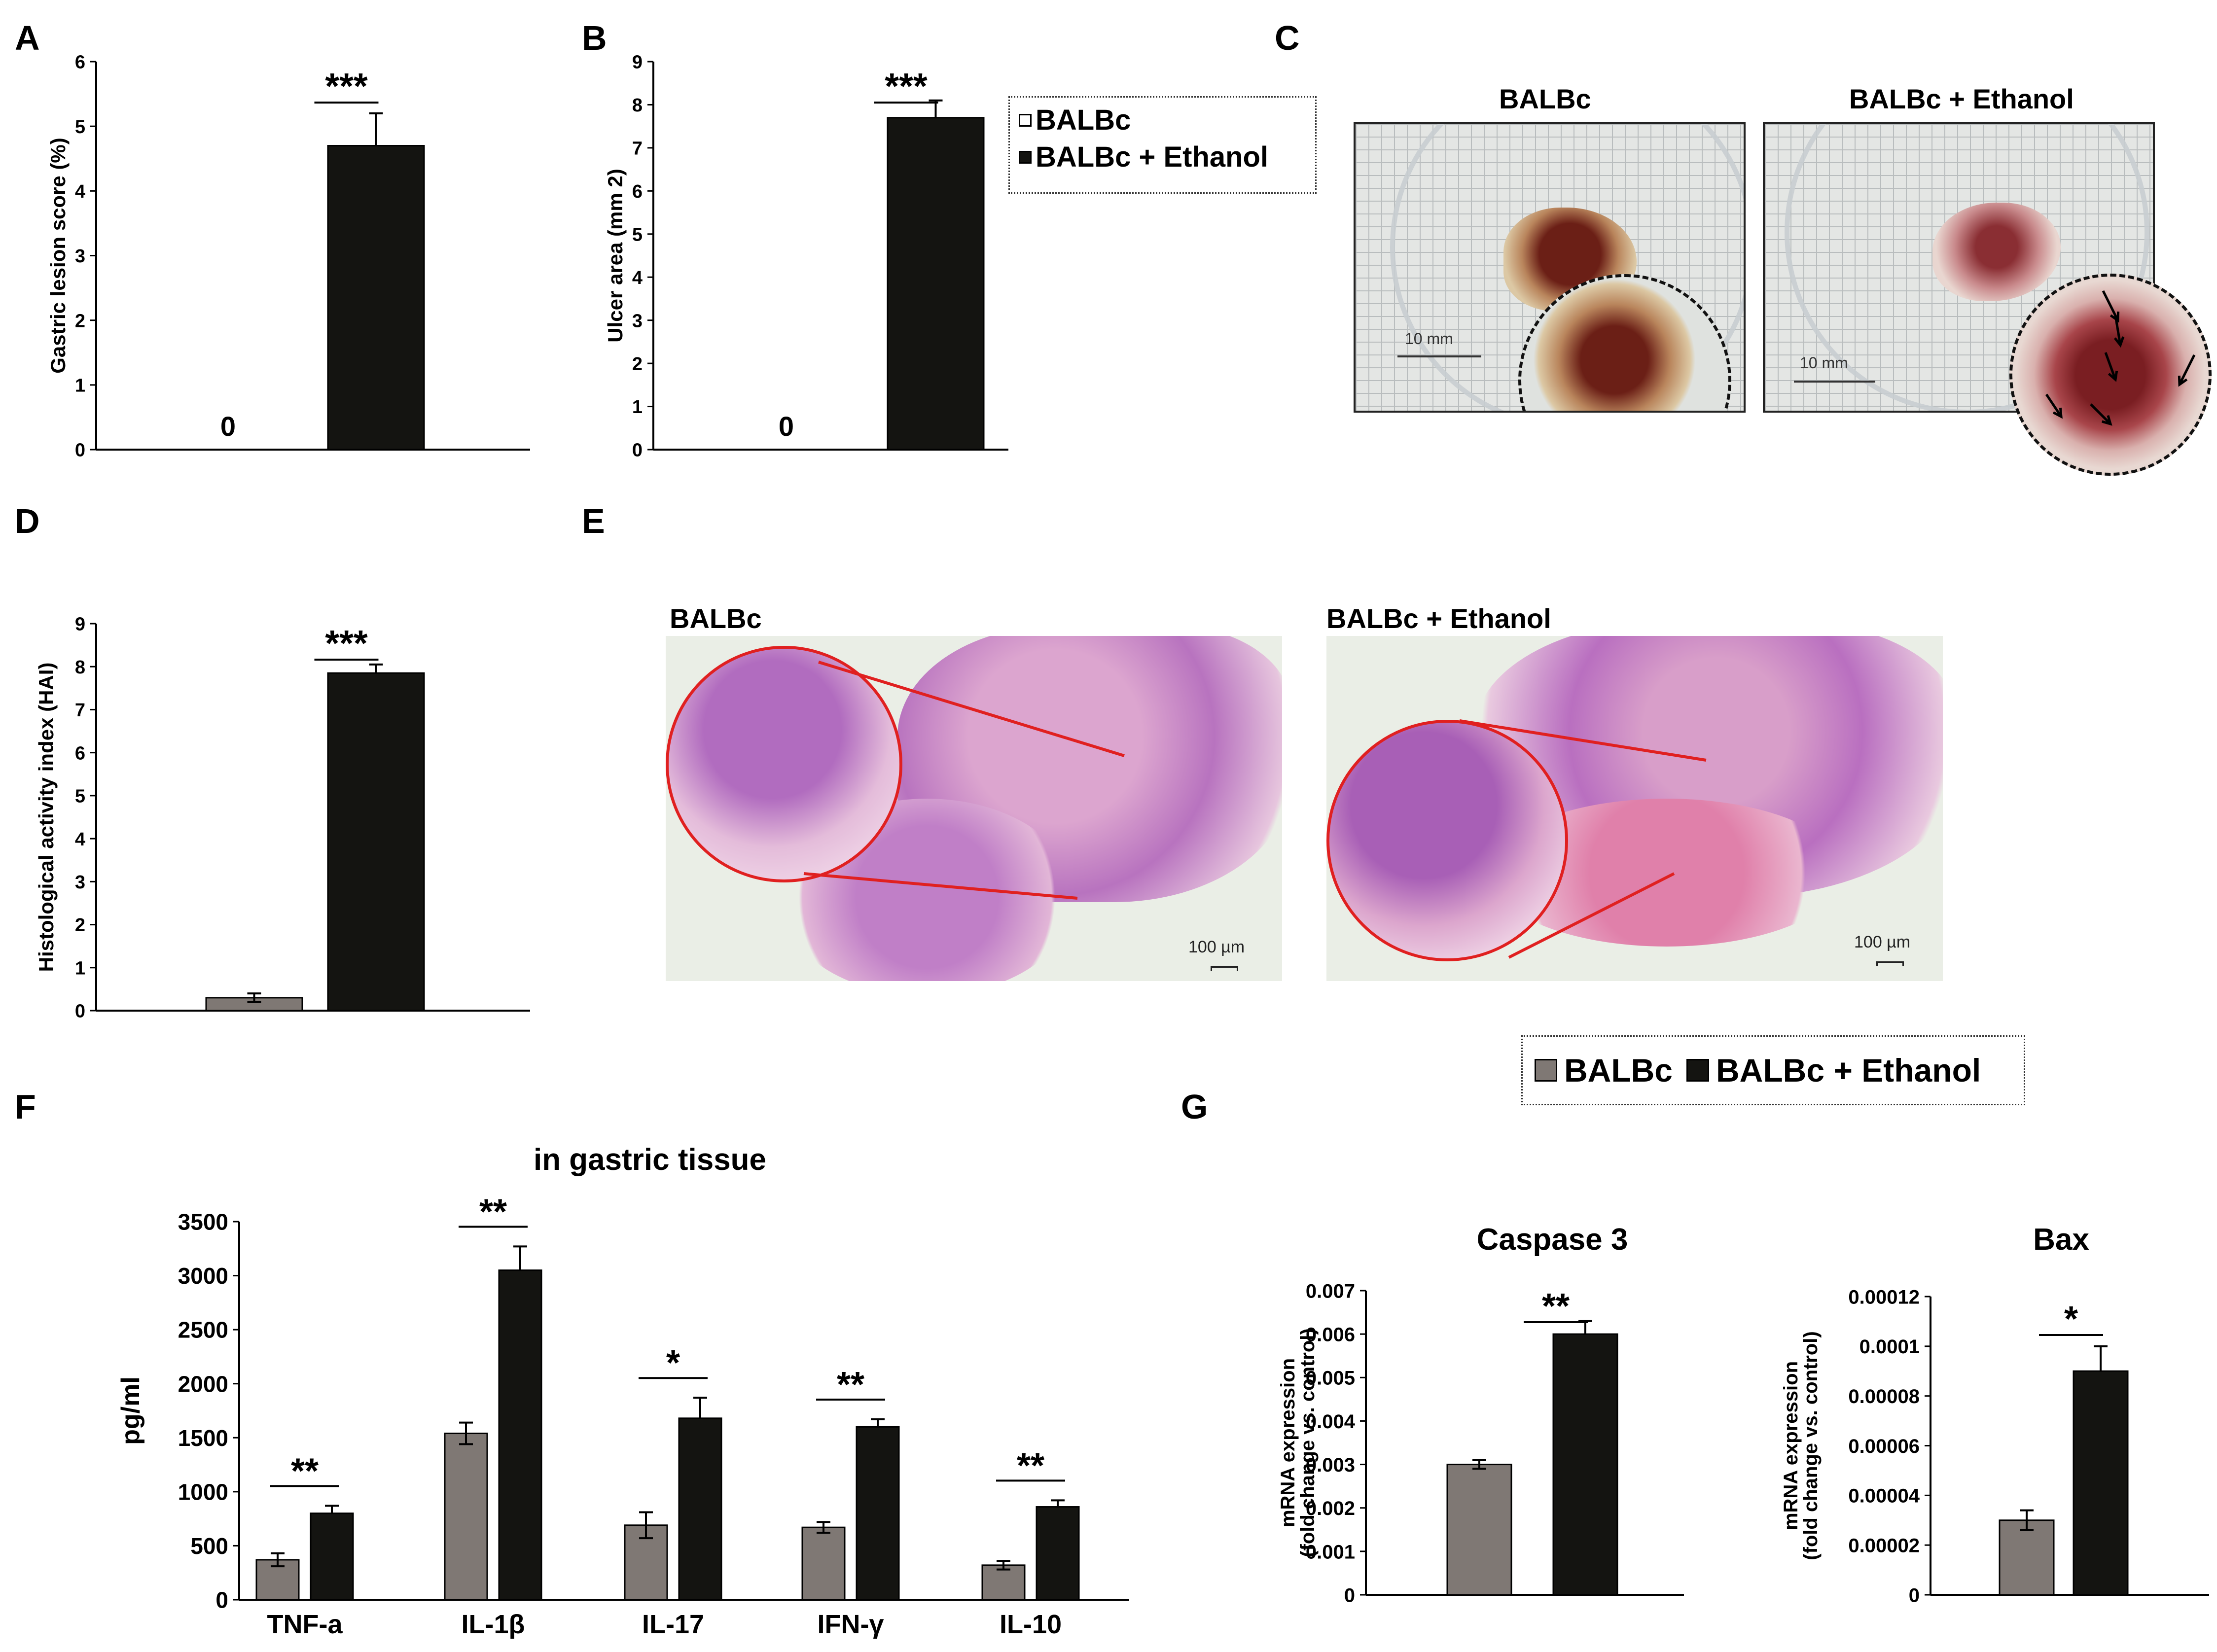  Describe the element at coordinates (1083, 120) in the screenshot. I see `legend-label-balbc: BALBc` at that location.